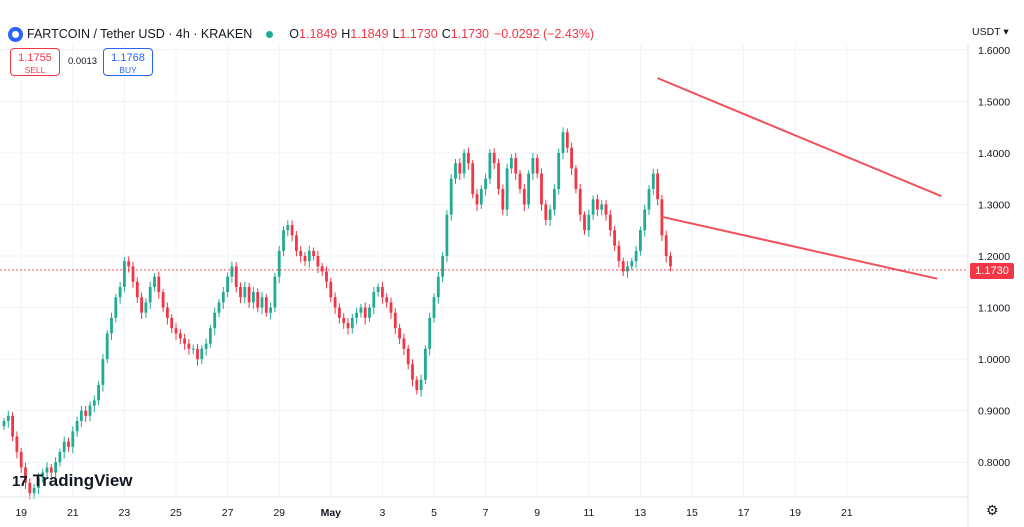  I want to click on buy-label: BUY, so click(128, 70).